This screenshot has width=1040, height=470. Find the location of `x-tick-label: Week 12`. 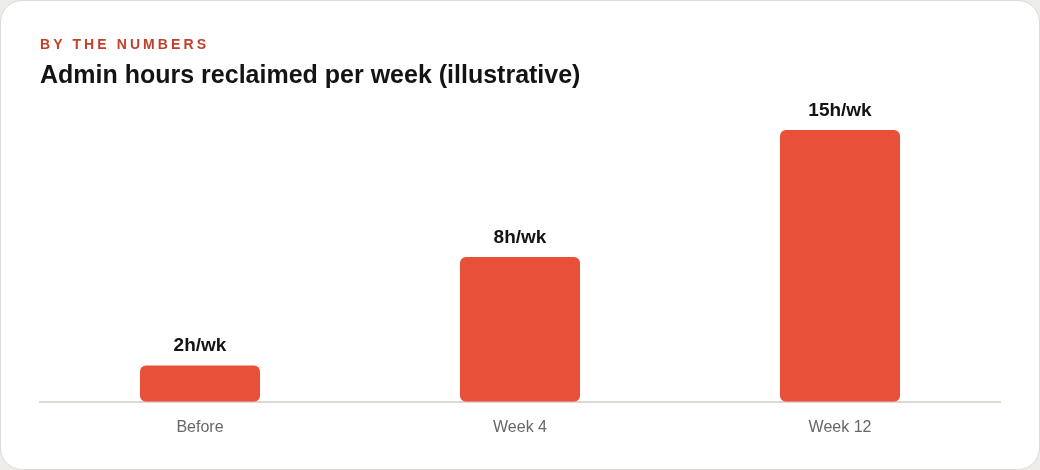

x-tick-label: Week 12 is located at coordinates (840, 426).